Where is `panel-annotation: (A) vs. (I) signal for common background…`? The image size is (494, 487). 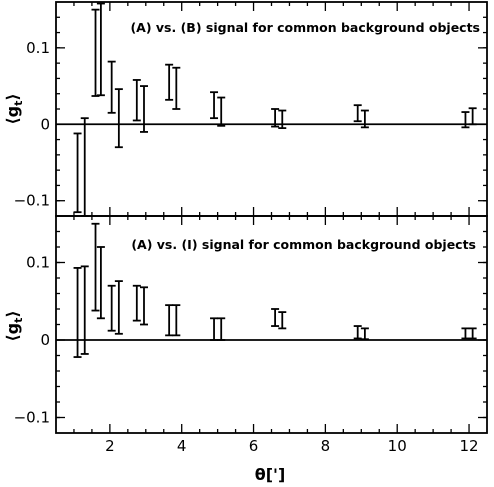 panel-annotation: (A) vs. (I) signal for common background… is located at coordinates (303, 244).